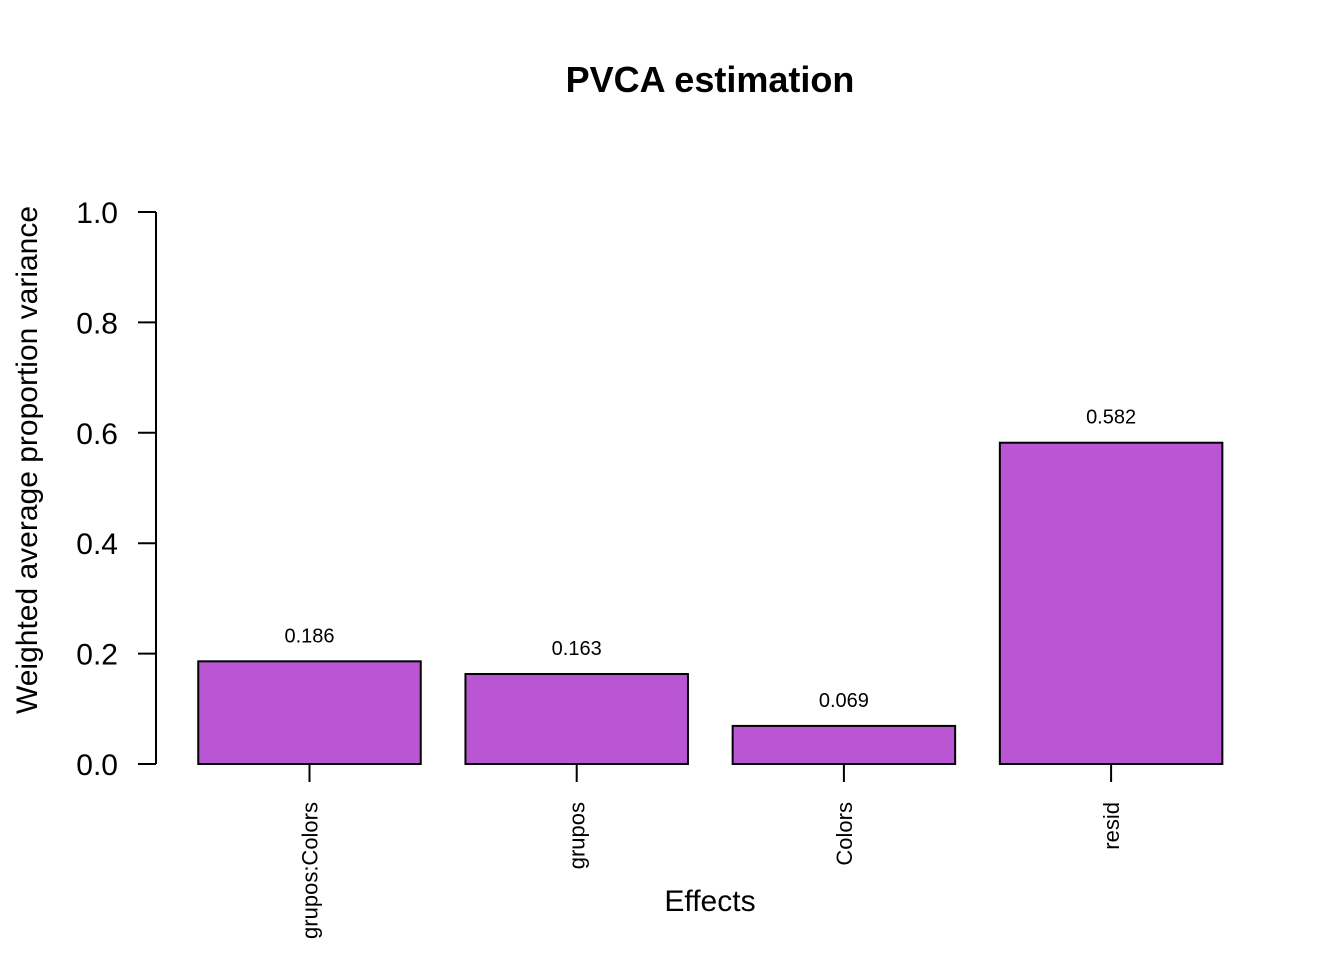 The height and width of the screenshot is (960, 1344). What do you see at coordinates (97, 765) in the screenshot?
I see `y-tick-label: 0.0` at bounding box center [97, 765].